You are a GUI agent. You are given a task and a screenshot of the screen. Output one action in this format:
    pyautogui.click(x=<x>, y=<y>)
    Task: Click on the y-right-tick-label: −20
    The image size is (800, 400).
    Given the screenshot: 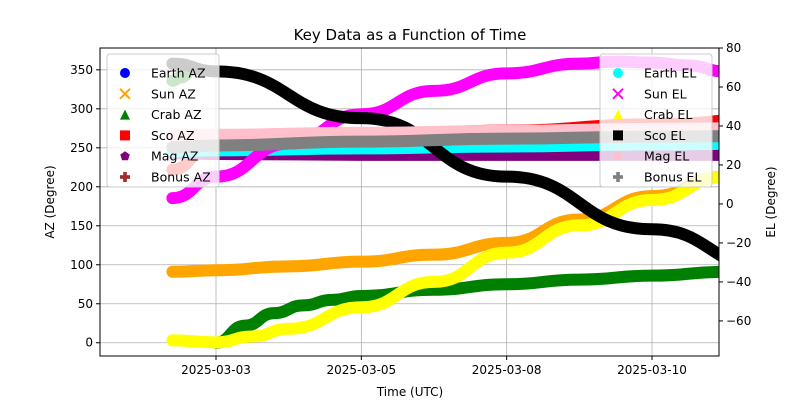 What is the action you would take?
    pyautogui.click(x=738, y=243)
    